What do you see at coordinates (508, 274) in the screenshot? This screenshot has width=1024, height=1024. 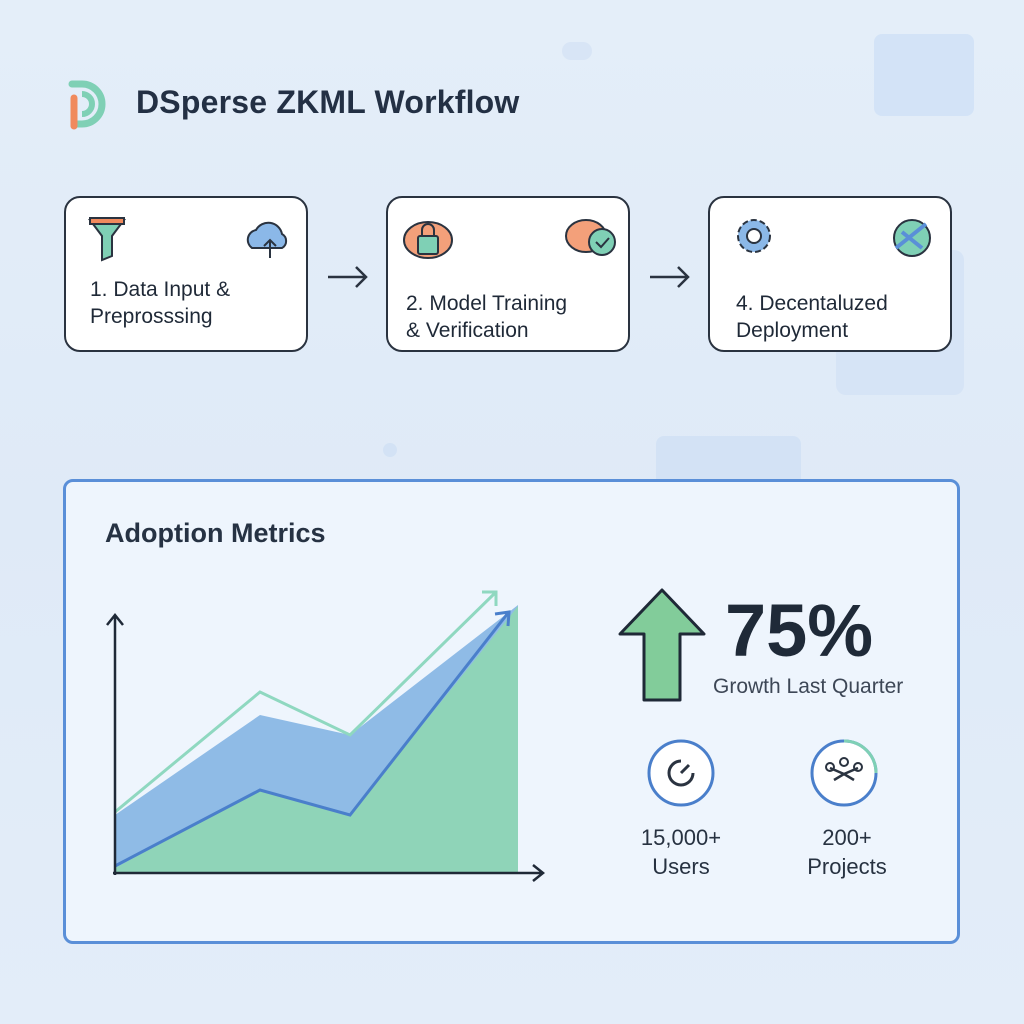 I see `step-card: 2. Model Training & Verification` at bounding box center [508, 274].